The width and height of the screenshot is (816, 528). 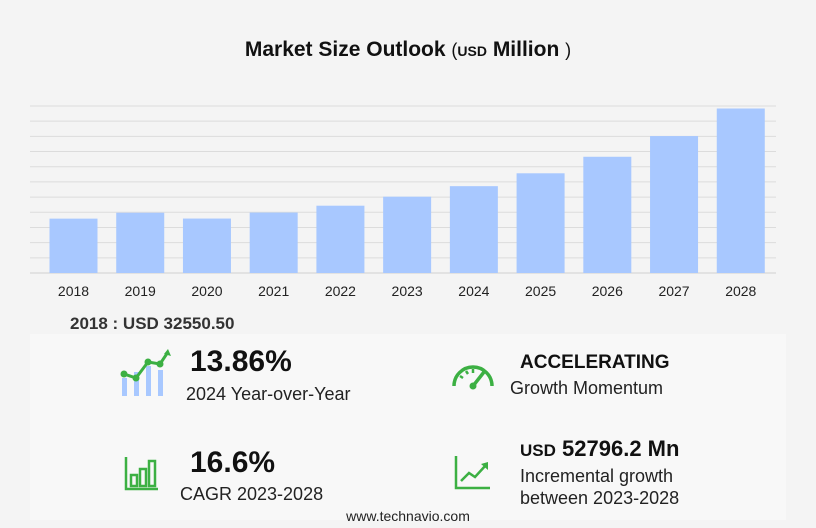 I want to click on bar-2023, so click(x=407, y=234).